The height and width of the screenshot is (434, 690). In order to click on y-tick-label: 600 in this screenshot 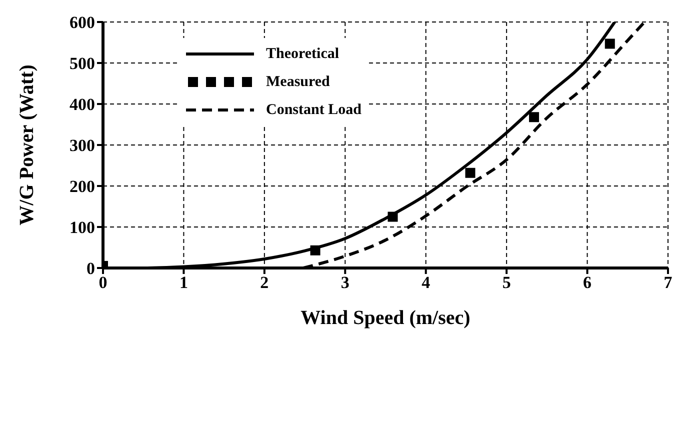, I will do `click(82, 22)`.